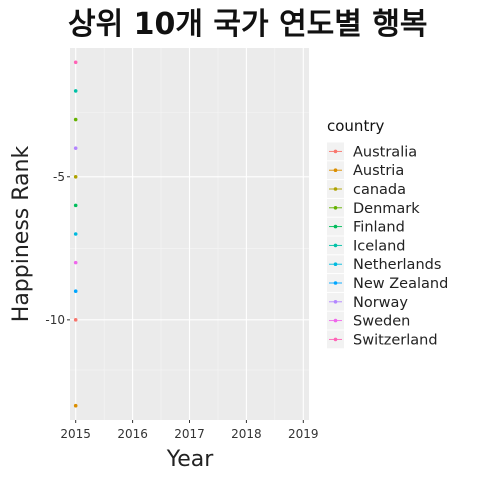  What do you see at coordinates (57, 248) in the screenshot?
I see `y-axis: -5 -10` at bounding box center [57, 248].